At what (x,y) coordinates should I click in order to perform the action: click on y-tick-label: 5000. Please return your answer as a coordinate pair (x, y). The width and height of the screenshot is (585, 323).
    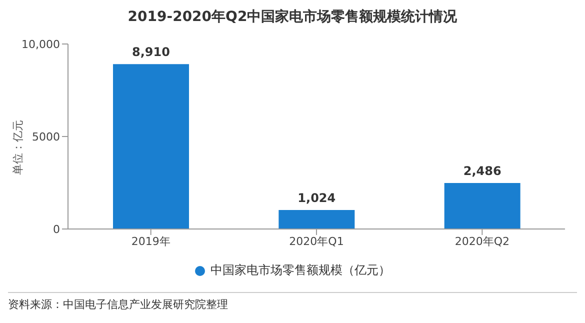
    Looking at the image, I should click on (46, 137).